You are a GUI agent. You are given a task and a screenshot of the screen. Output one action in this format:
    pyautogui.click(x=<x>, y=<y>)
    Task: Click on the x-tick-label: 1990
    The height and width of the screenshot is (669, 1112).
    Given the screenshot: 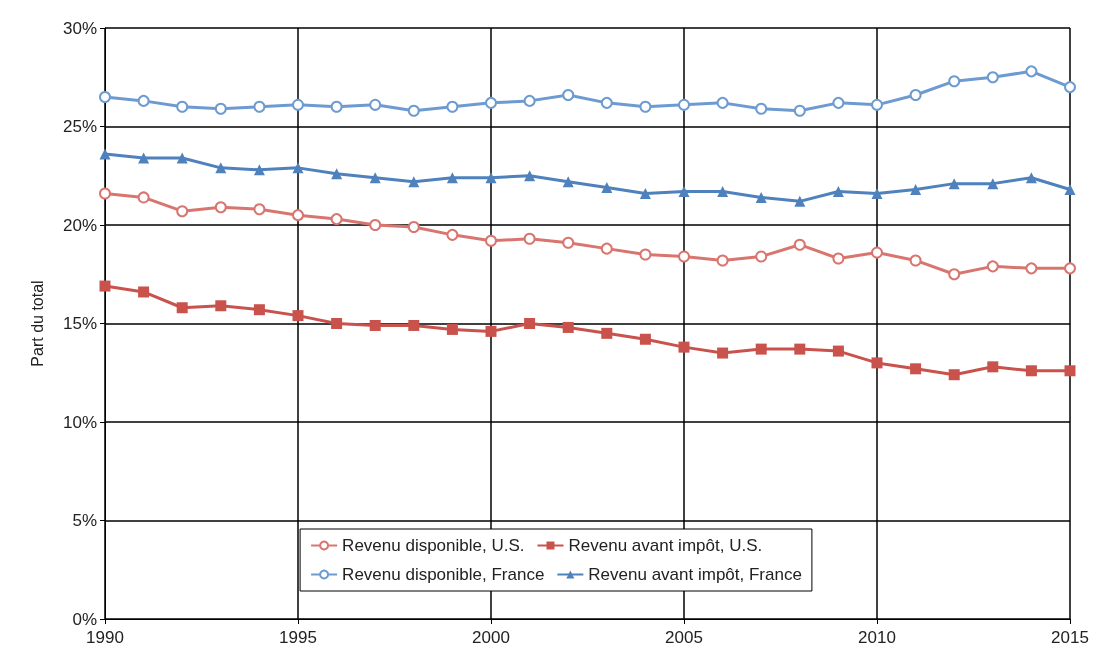 What is the action you would take?
    pyautogui.click(x=105, y=637)
    